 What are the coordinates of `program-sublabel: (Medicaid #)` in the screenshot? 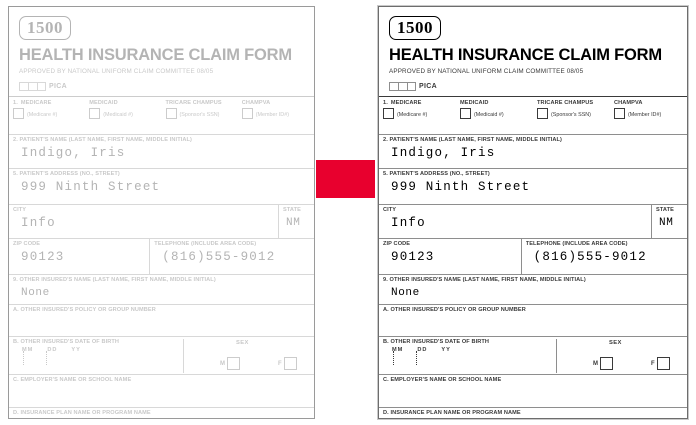 It's located at (489, 115).